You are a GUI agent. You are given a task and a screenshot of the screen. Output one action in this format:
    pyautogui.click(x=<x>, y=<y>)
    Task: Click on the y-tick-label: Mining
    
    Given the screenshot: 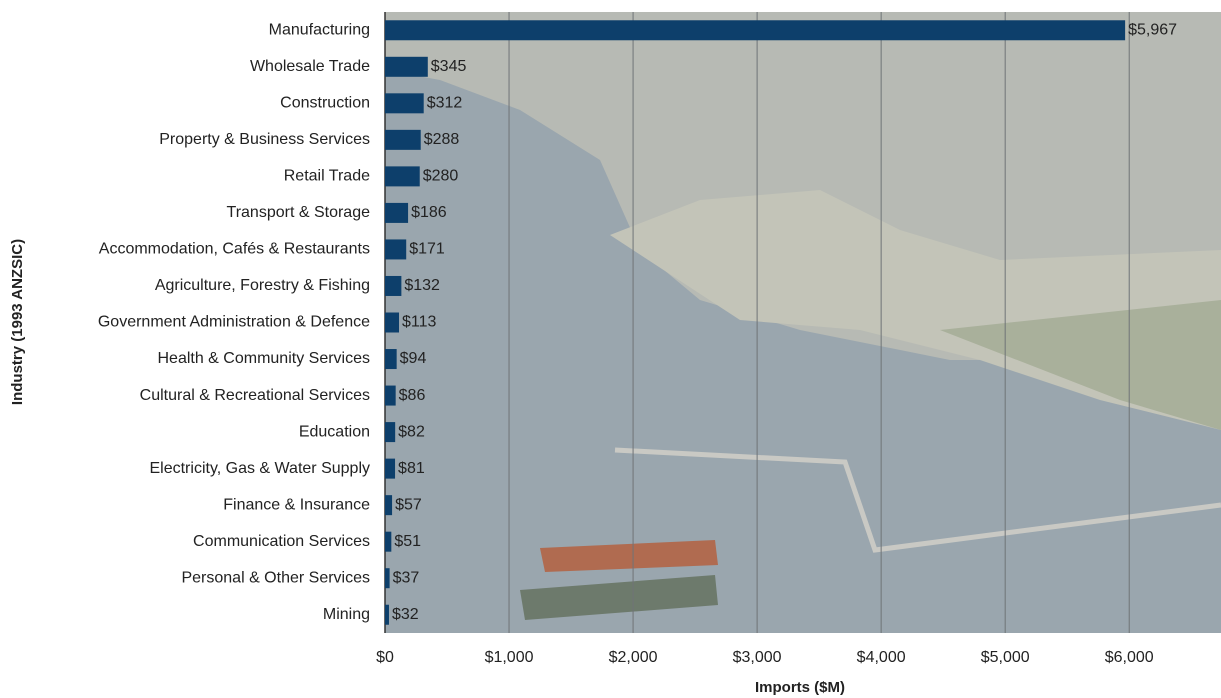 What is the action you would take?
    pyautogui.click(x=346, y=614)
    